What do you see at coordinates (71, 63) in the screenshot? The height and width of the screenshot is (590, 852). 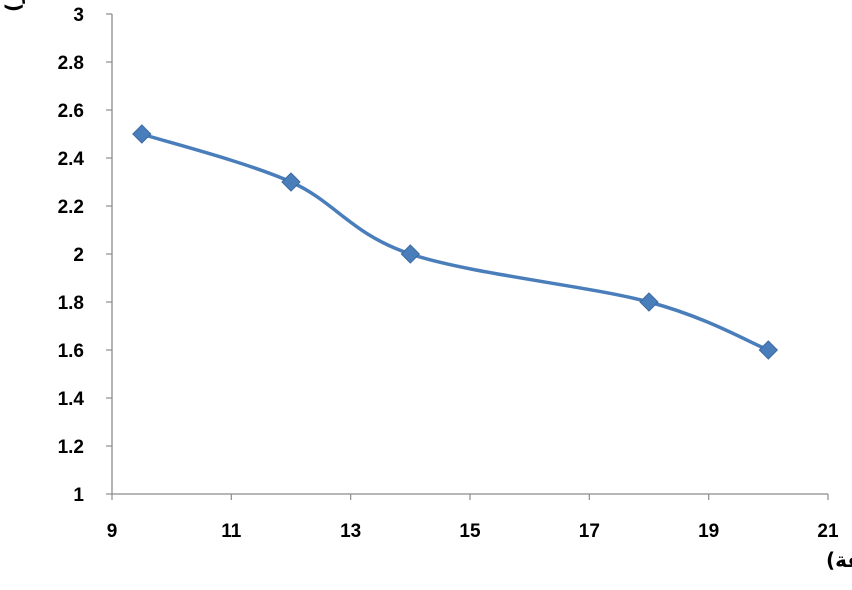 I see `y-tick-label: 2.8` at bounding box center [71, 63].